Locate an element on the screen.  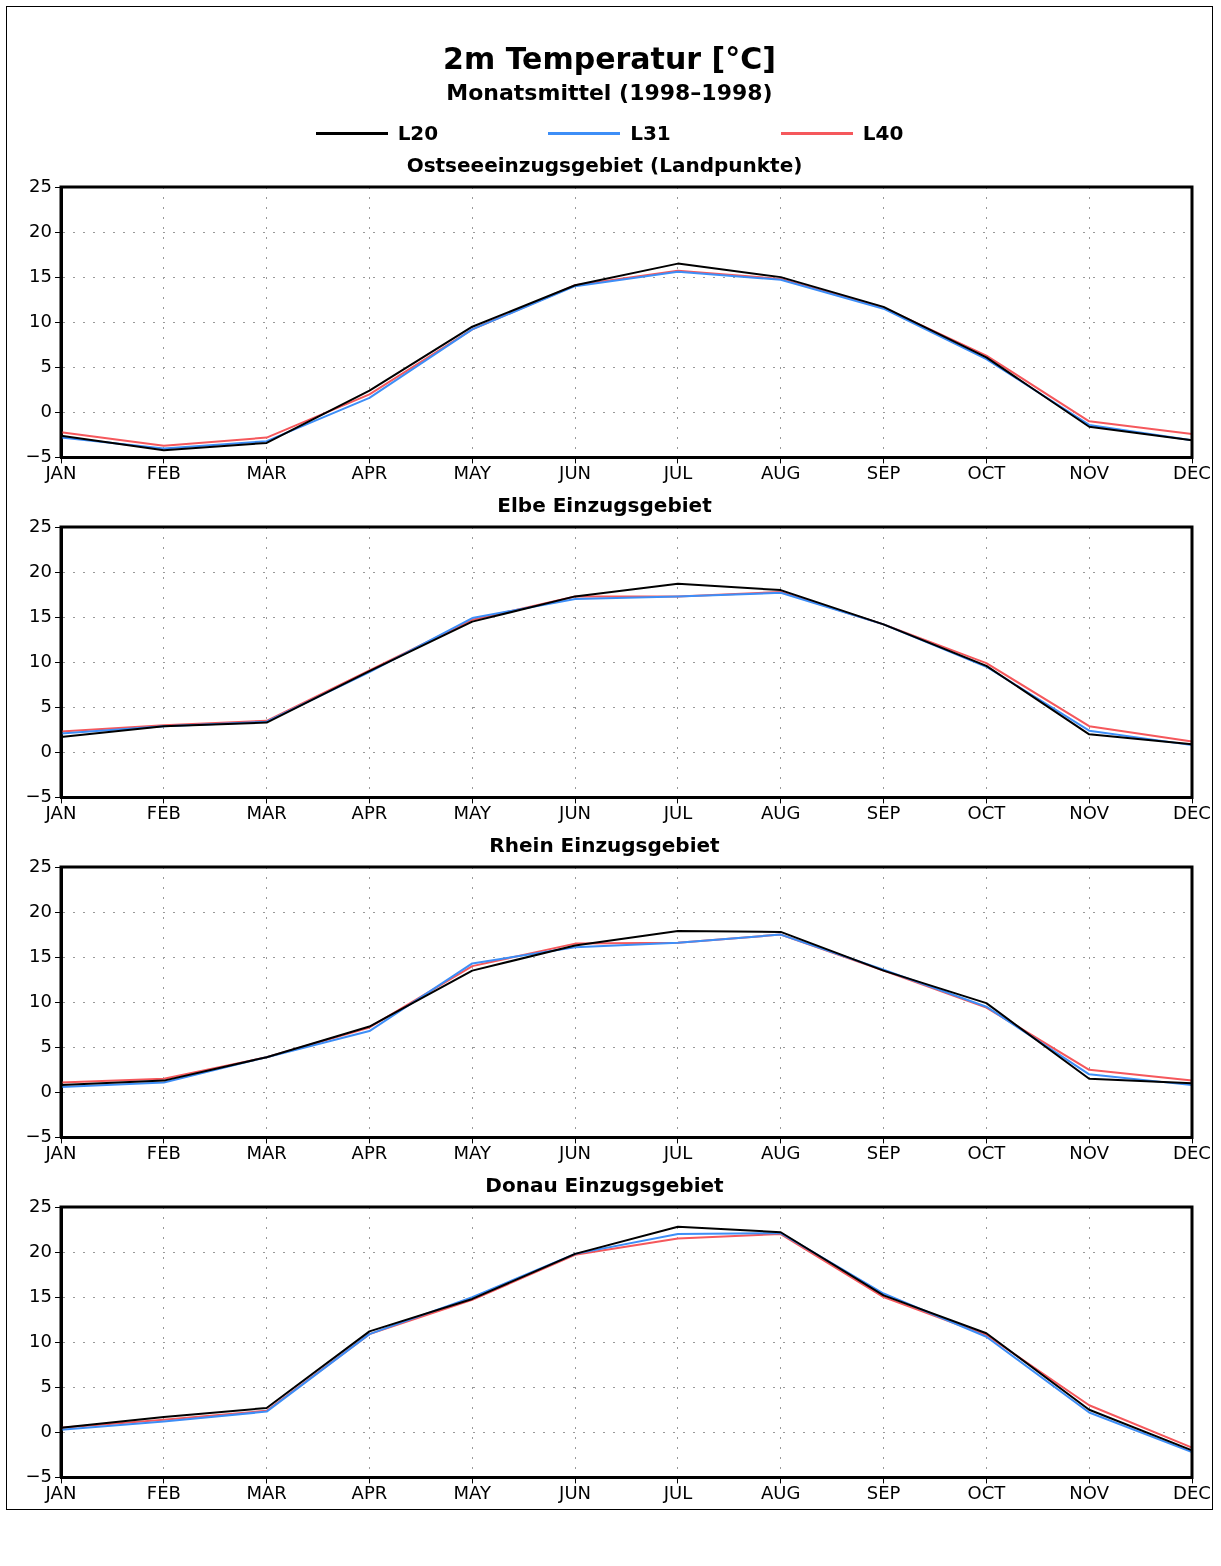
chart-title: Donau Einzugsgebiet is located at coordinates (605, 1185).